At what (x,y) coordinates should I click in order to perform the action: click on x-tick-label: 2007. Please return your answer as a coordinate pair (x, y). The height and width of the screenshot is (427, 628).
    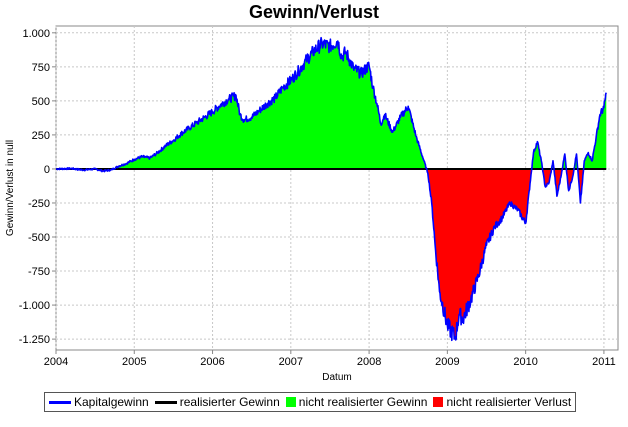
    Looking at the image, I should click on (291, 362).